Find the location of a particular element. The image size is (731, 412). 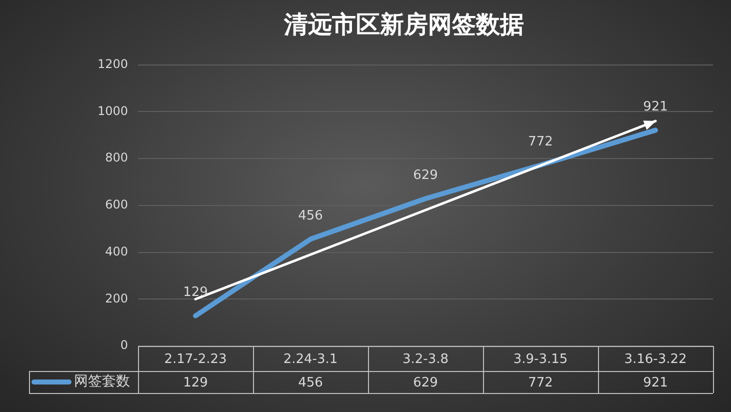

text: 129 is located at coordinates (195, 292).